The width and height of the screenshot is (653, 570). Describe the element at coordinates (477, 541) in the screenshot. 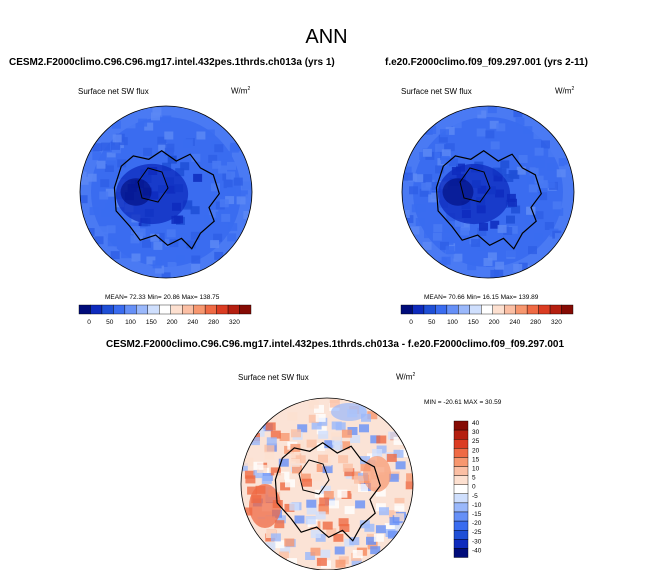

I see `colorbar-tick-label: -30` at that location.